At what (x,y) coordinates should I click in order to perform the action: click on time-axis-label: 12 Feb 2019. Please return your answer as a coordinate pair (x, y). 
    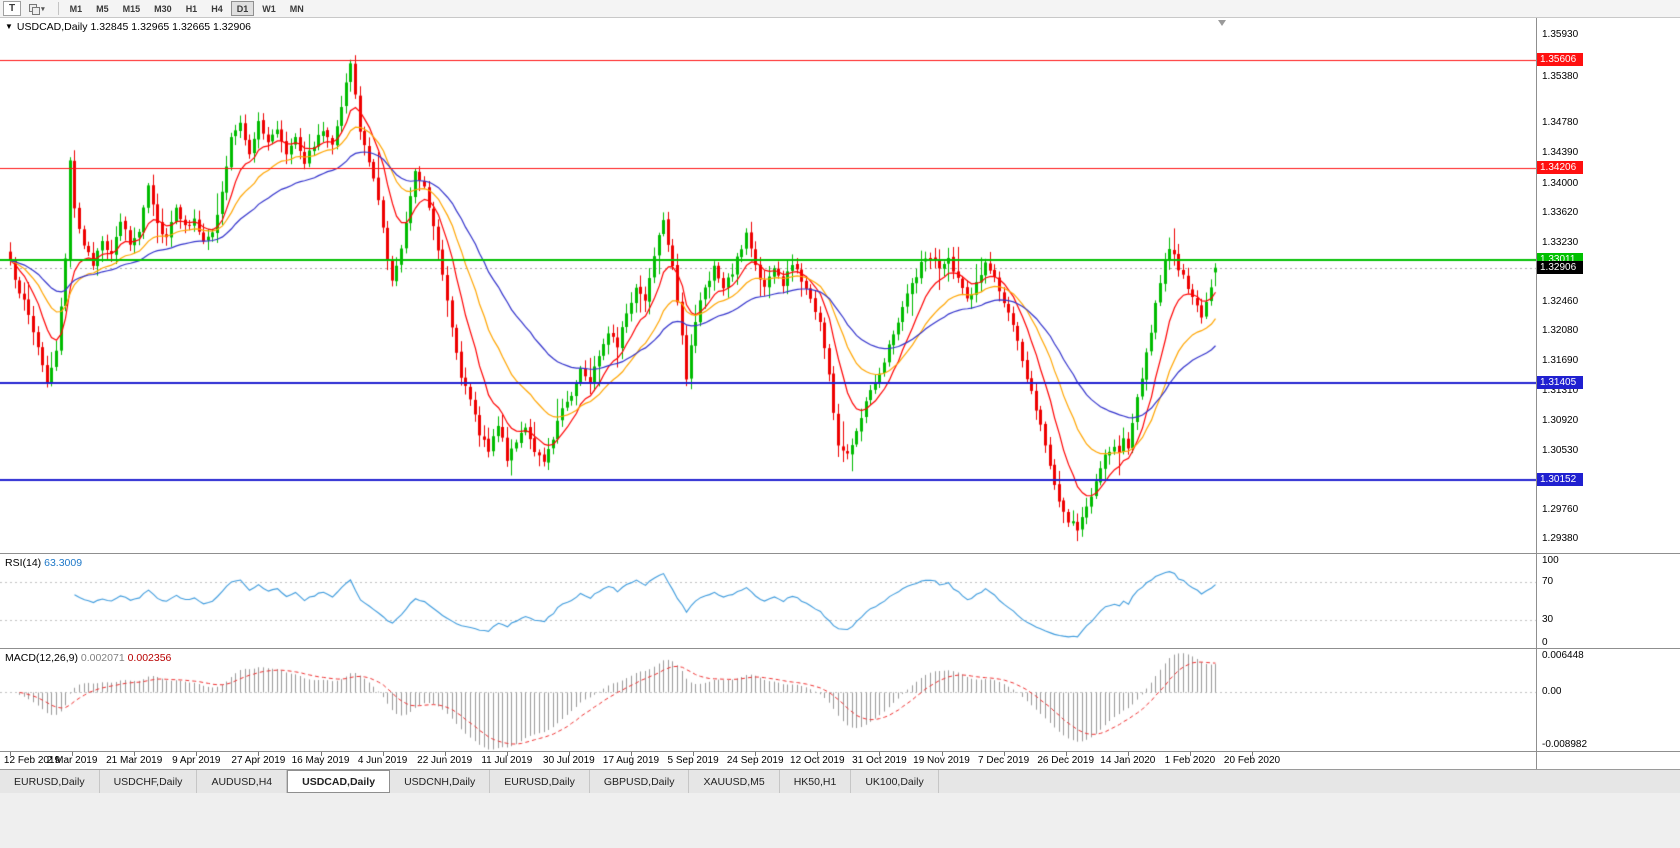
    Looking at the image, I should click on (32, 760).